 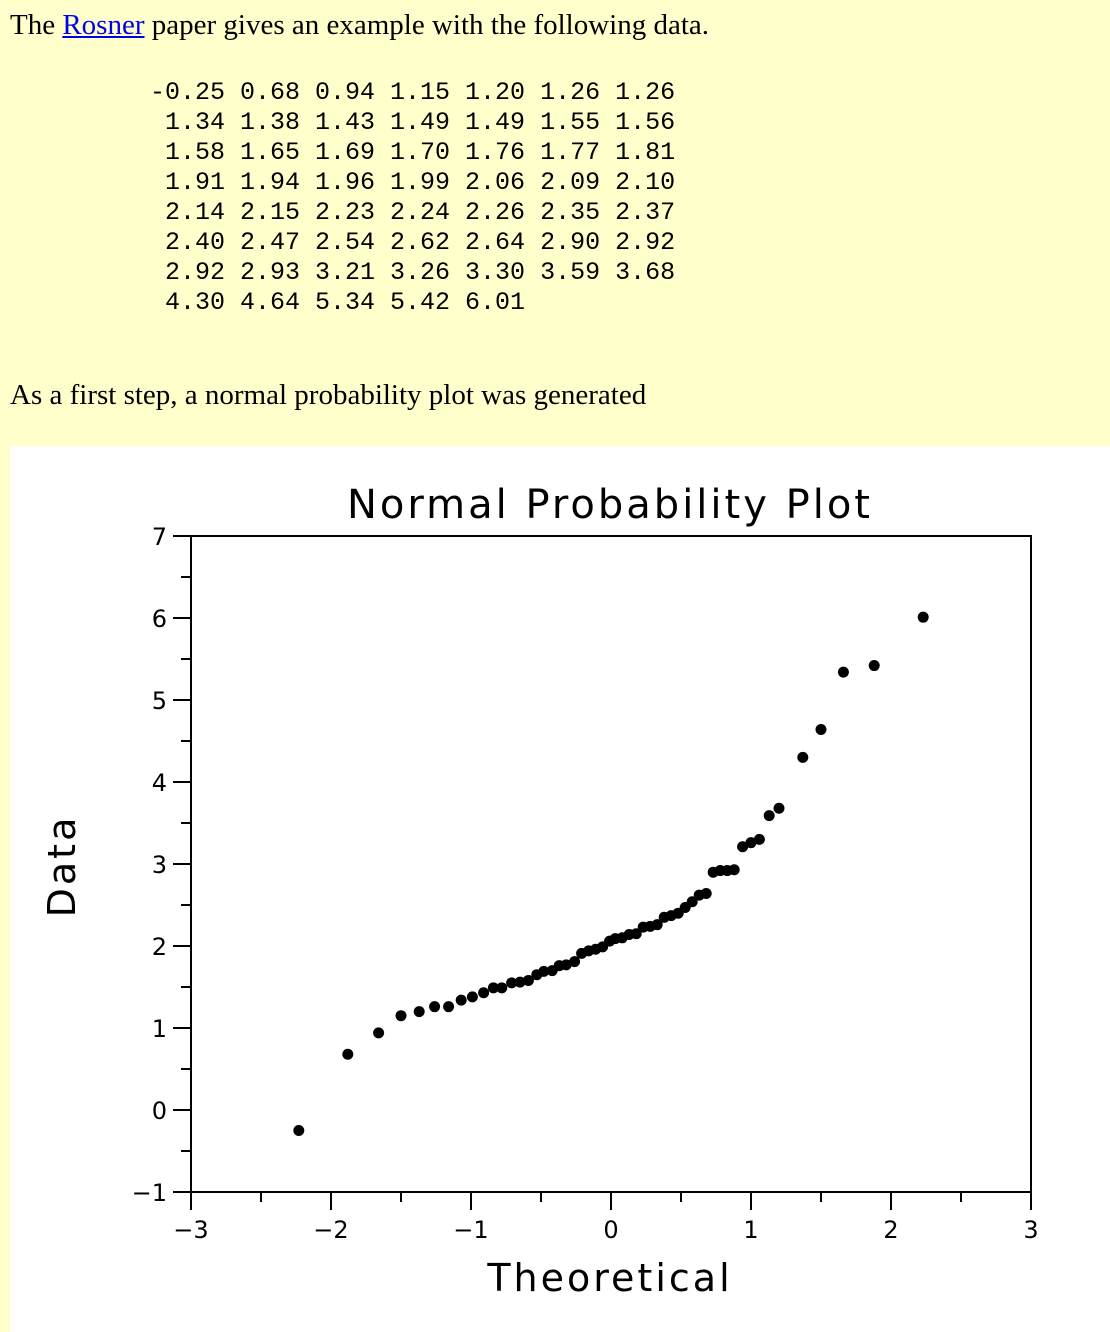 What do you see at coordinates (413, 122) in the screenshot?
I see `data-row: 1.34 1.38 1.43 1.49 1.49 1.55 1.56` at bounding box center [413, 122].